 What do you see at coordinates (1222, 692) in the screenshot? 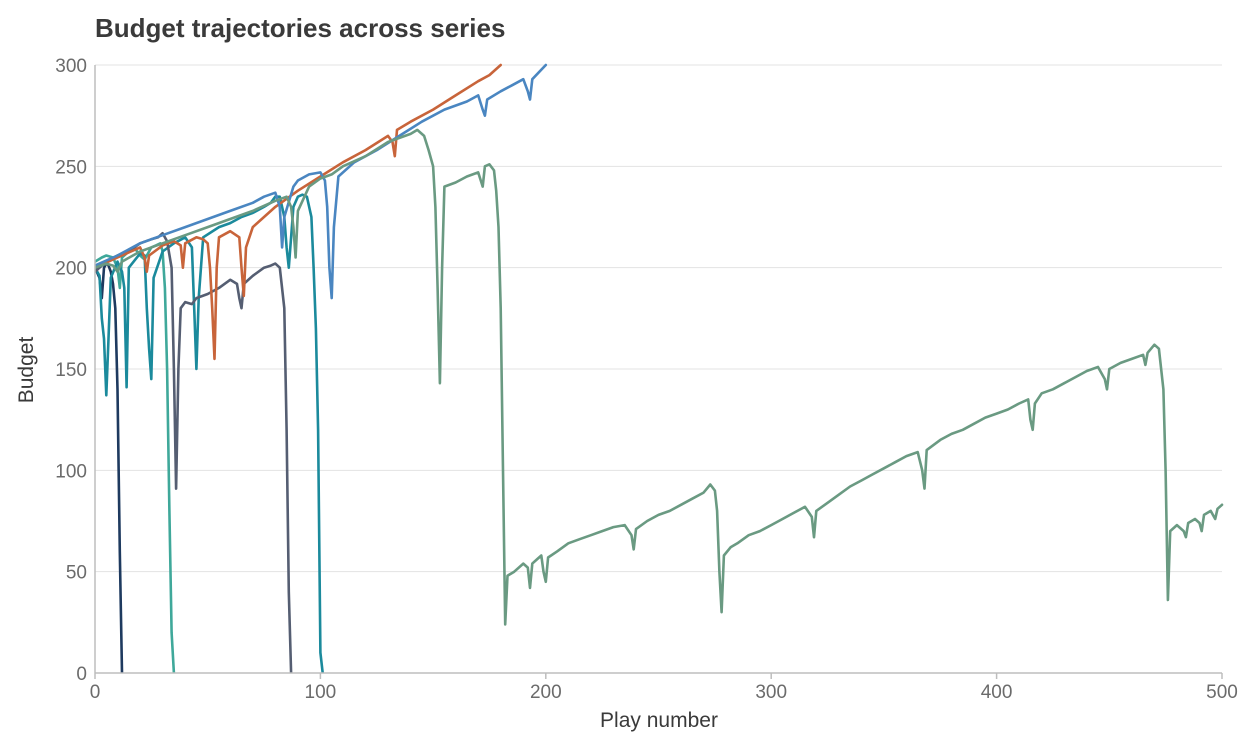
I see `x-tick-label-500: 500` at bounding box center [1222, 692].